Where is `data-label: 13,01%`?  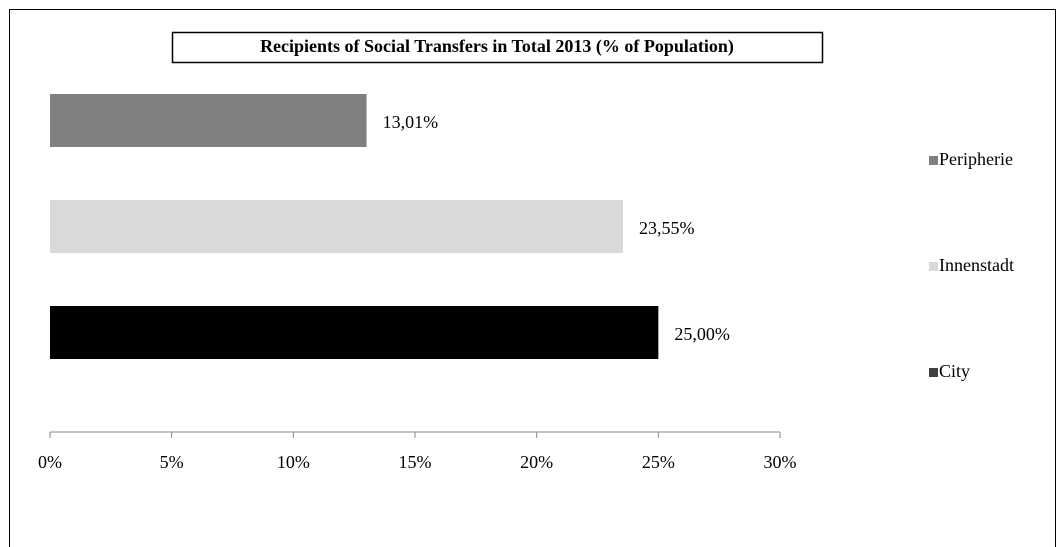
data-label: 13,01% is located at coordinates (411, 122).